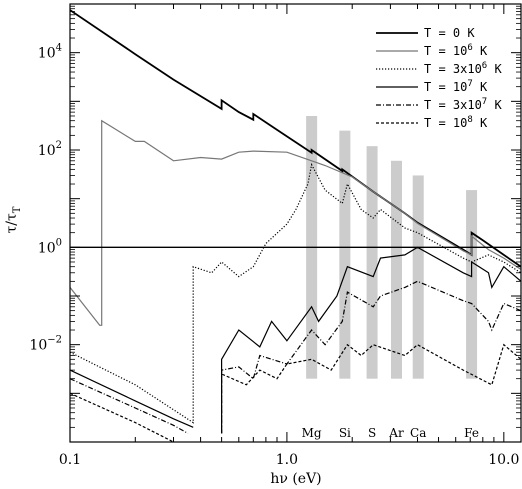 Image resolution: width=522 pixels, height=489 pixels. I want to click on edge-band-ar, so click(396, 269).